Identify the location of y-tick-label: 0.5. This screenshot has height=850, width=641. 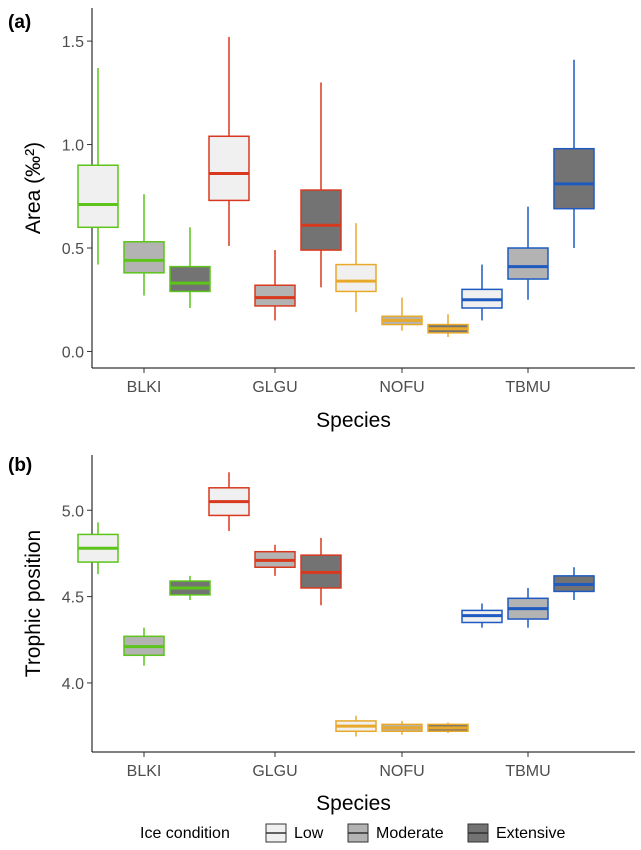
(73, 249).